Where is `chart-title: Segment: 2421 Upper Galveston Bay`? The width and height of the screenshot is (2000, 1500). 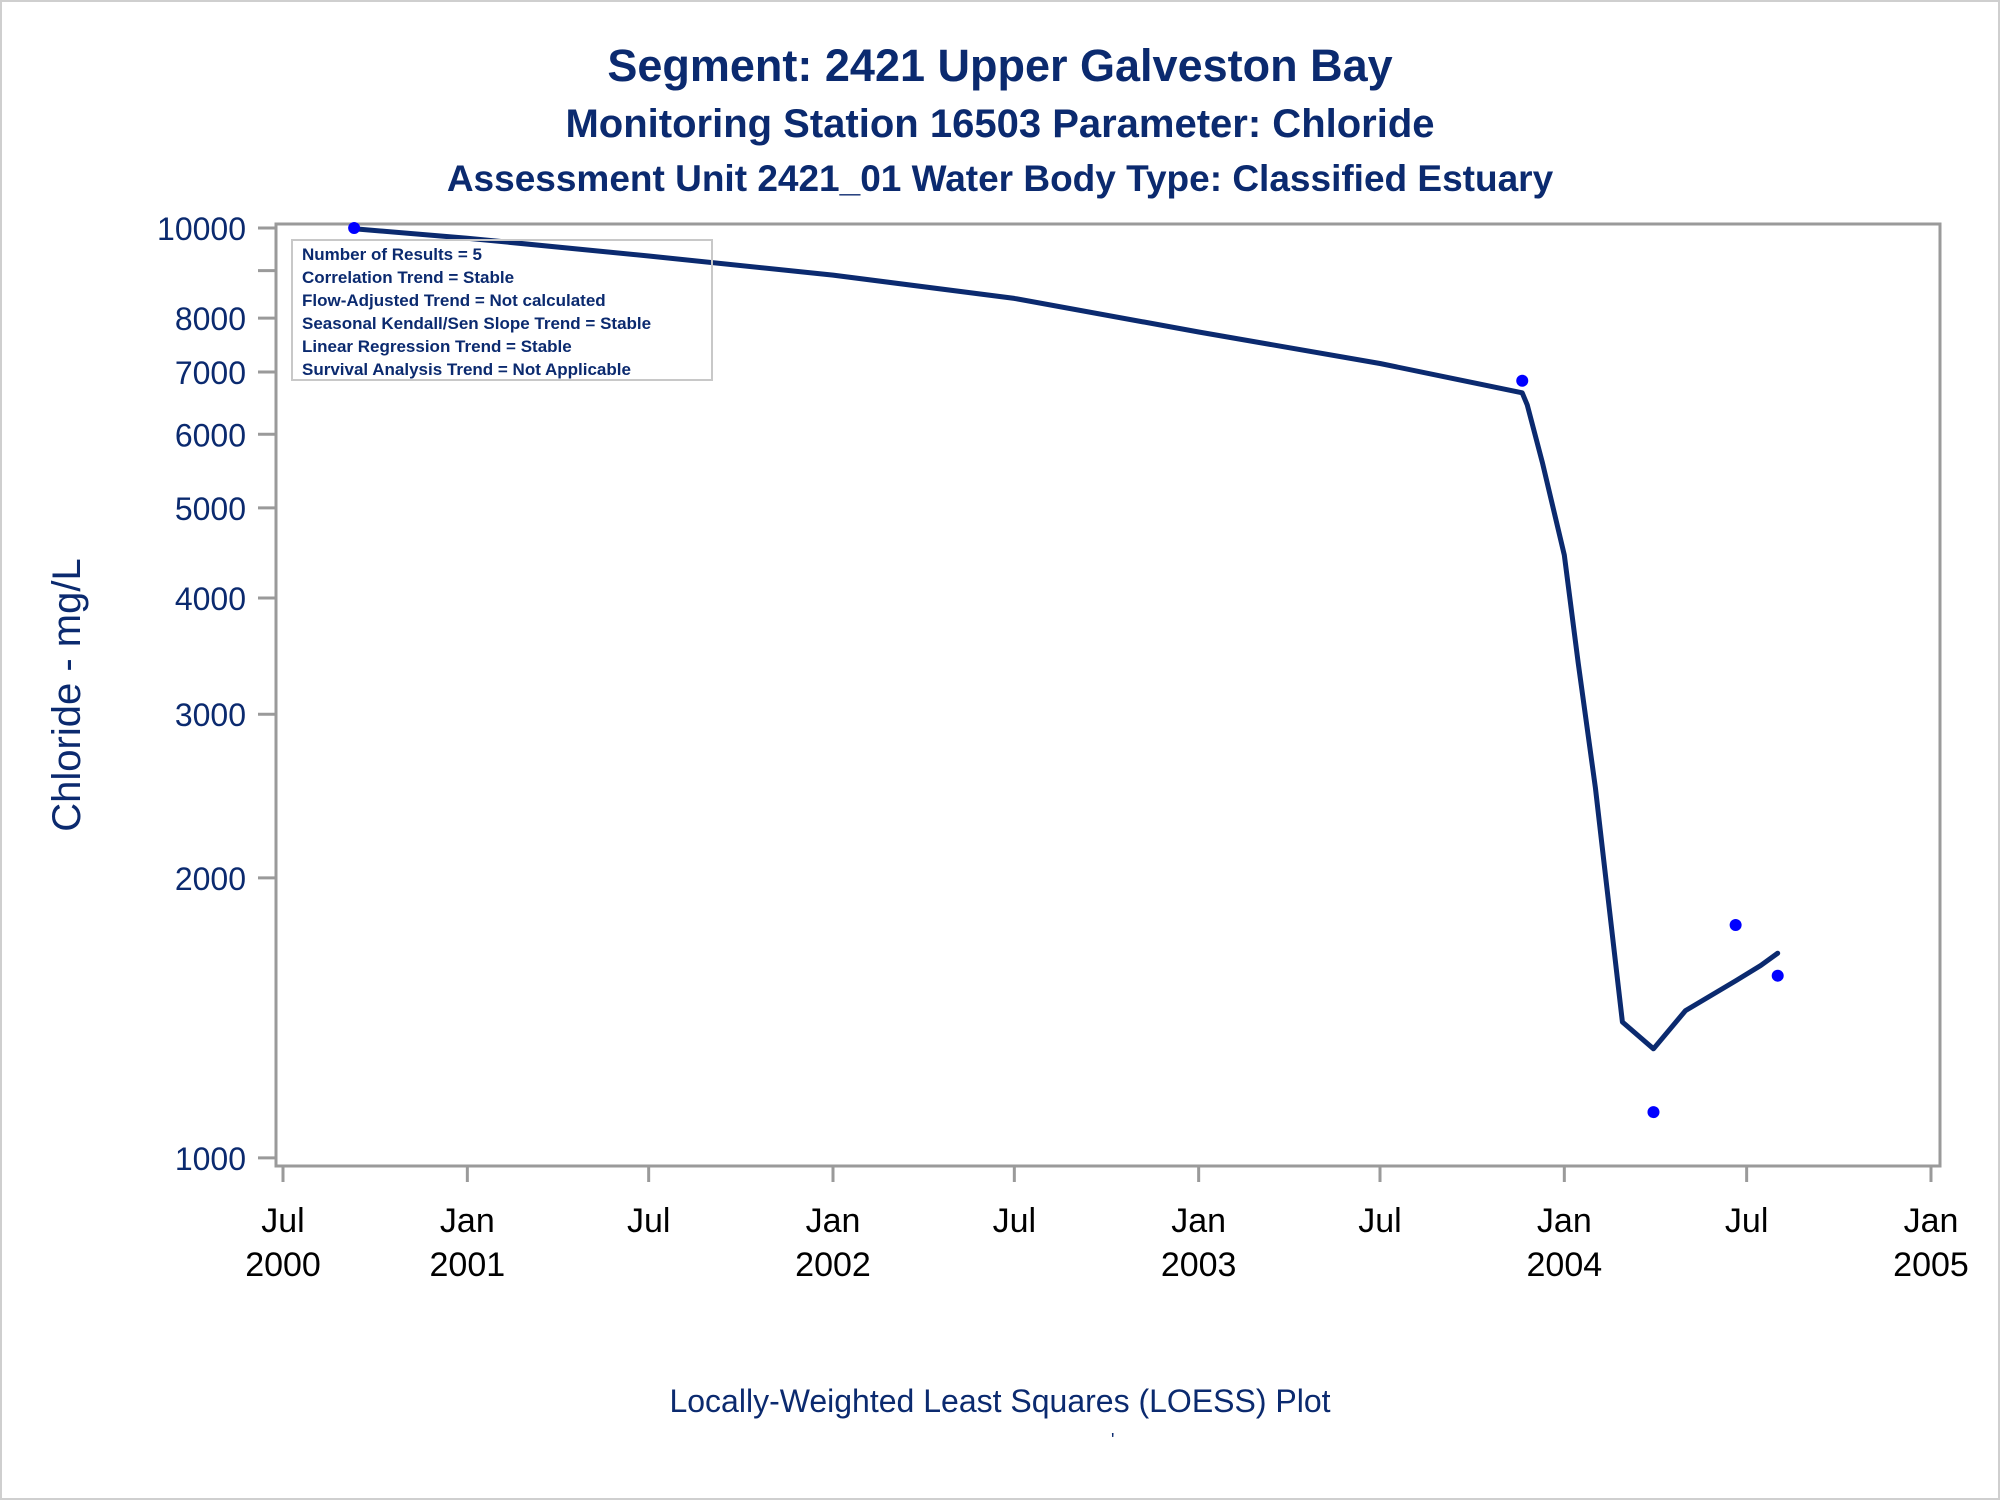
chart-title: Segment: 2421 Upper Galveston Bay is located at coordinates (1000, 65).